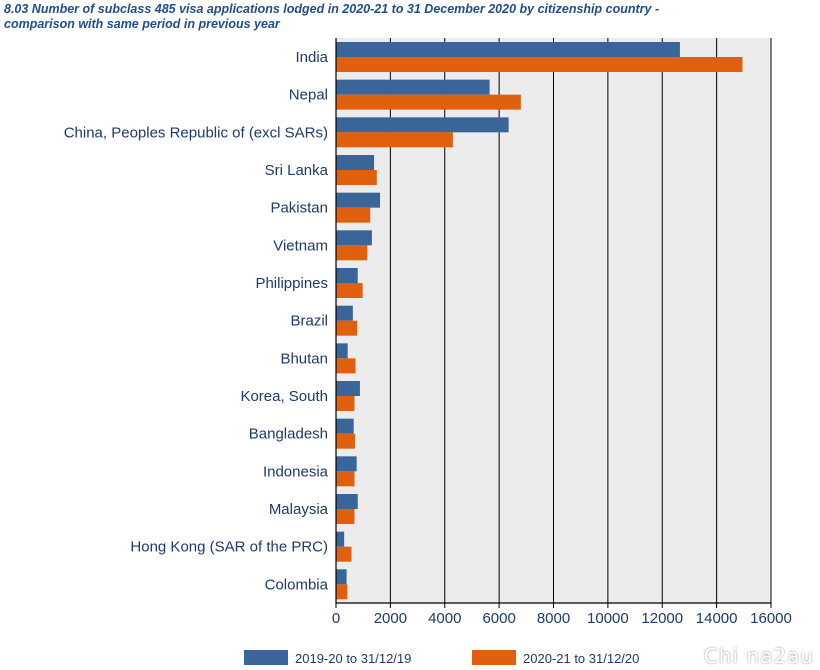  Describe the element at coordinates (299, 208) in the screenshot. I see `category-label: Pakistan` at that location.